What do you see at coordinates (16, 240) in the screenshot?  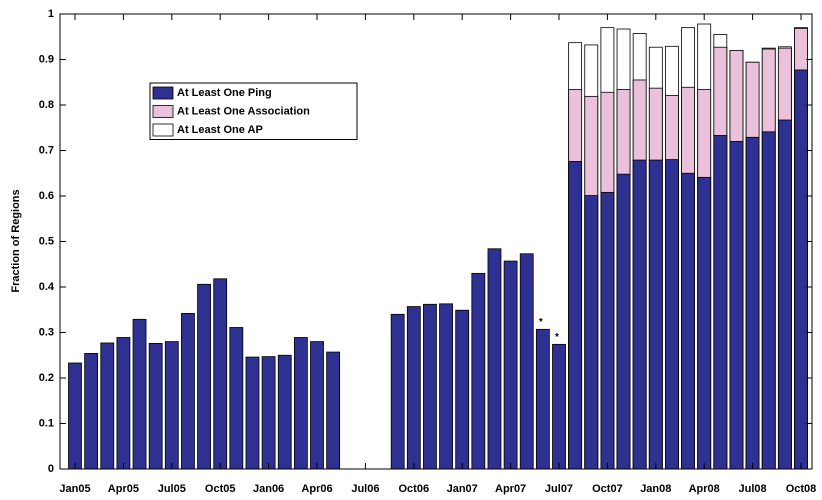 I see `y-axis-label: Fraction of Regions` at bounding box center [16, 240].